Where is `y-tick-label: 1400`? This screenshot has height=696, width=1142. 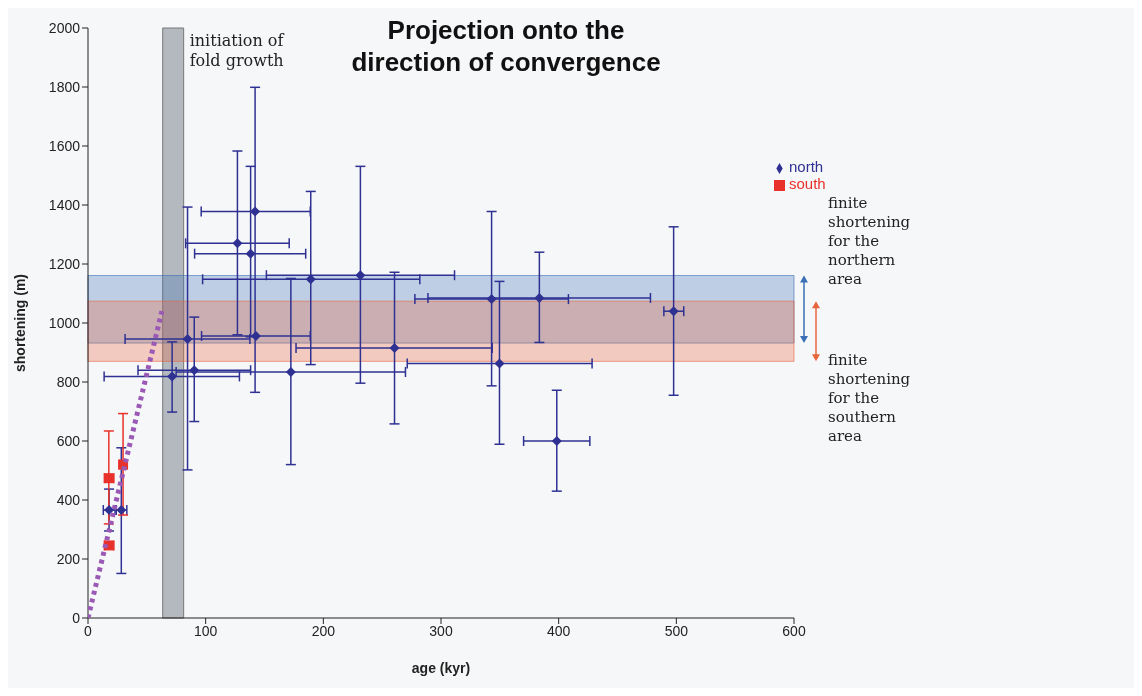 y-tick-label: 1400 is located at coordinates (64, 204).